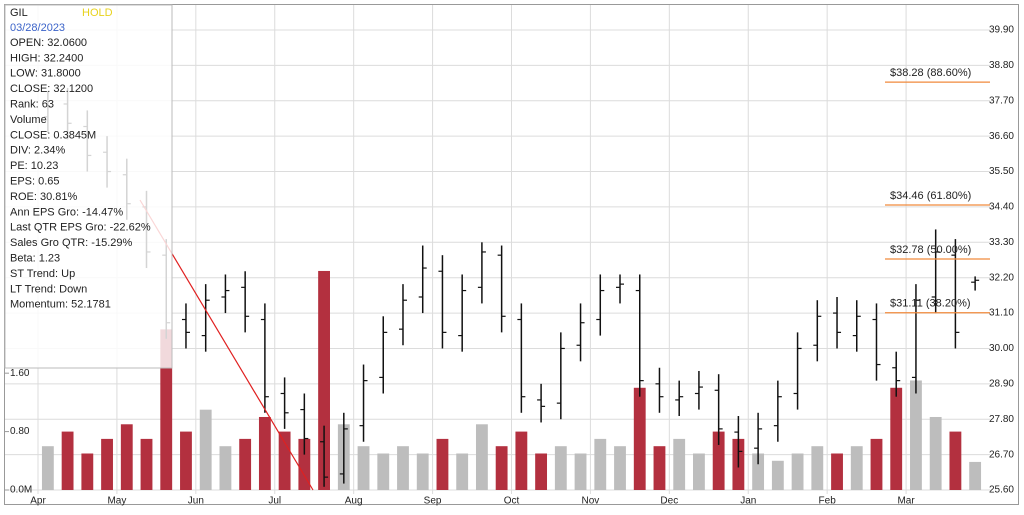 The width and height of the screenshot is (1024, 515). I want to click on info-line: Volume, so click(28, 120).